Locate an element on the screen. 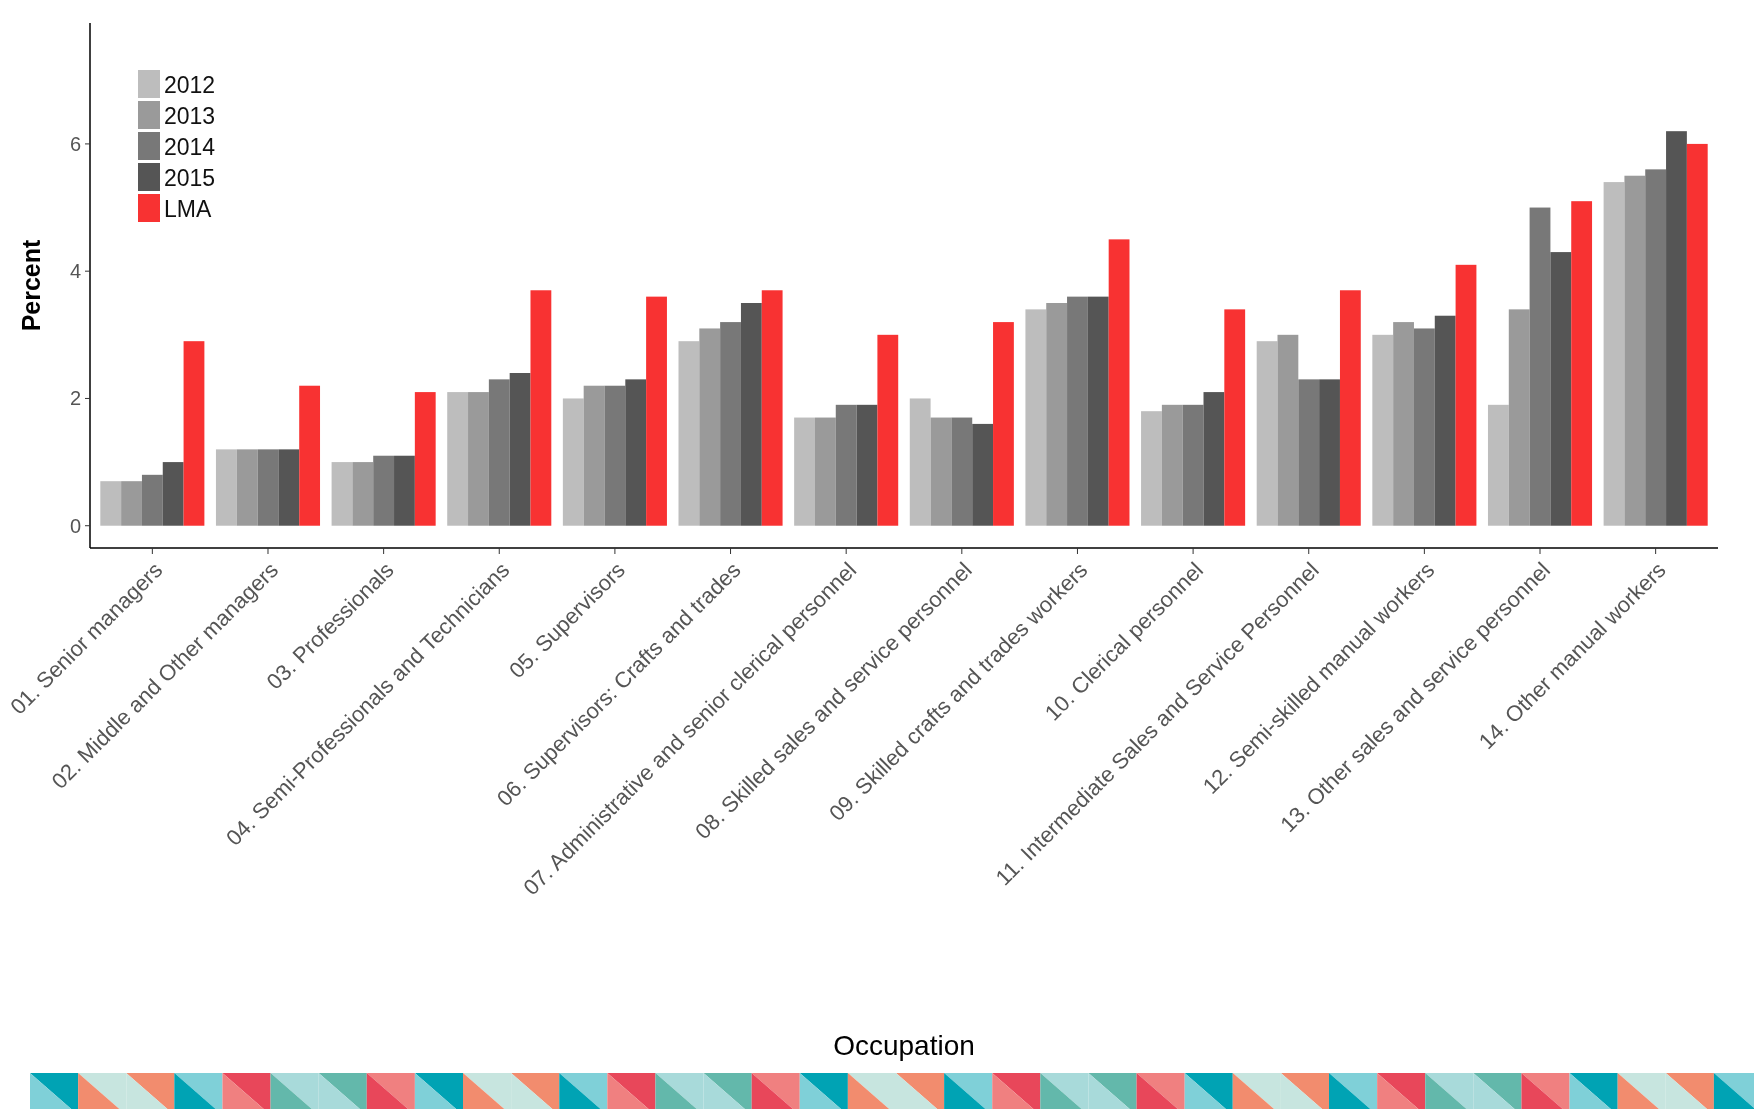 The image size is (1754, 1109). legend-label: 2013 is located at coordinates (190, 116).